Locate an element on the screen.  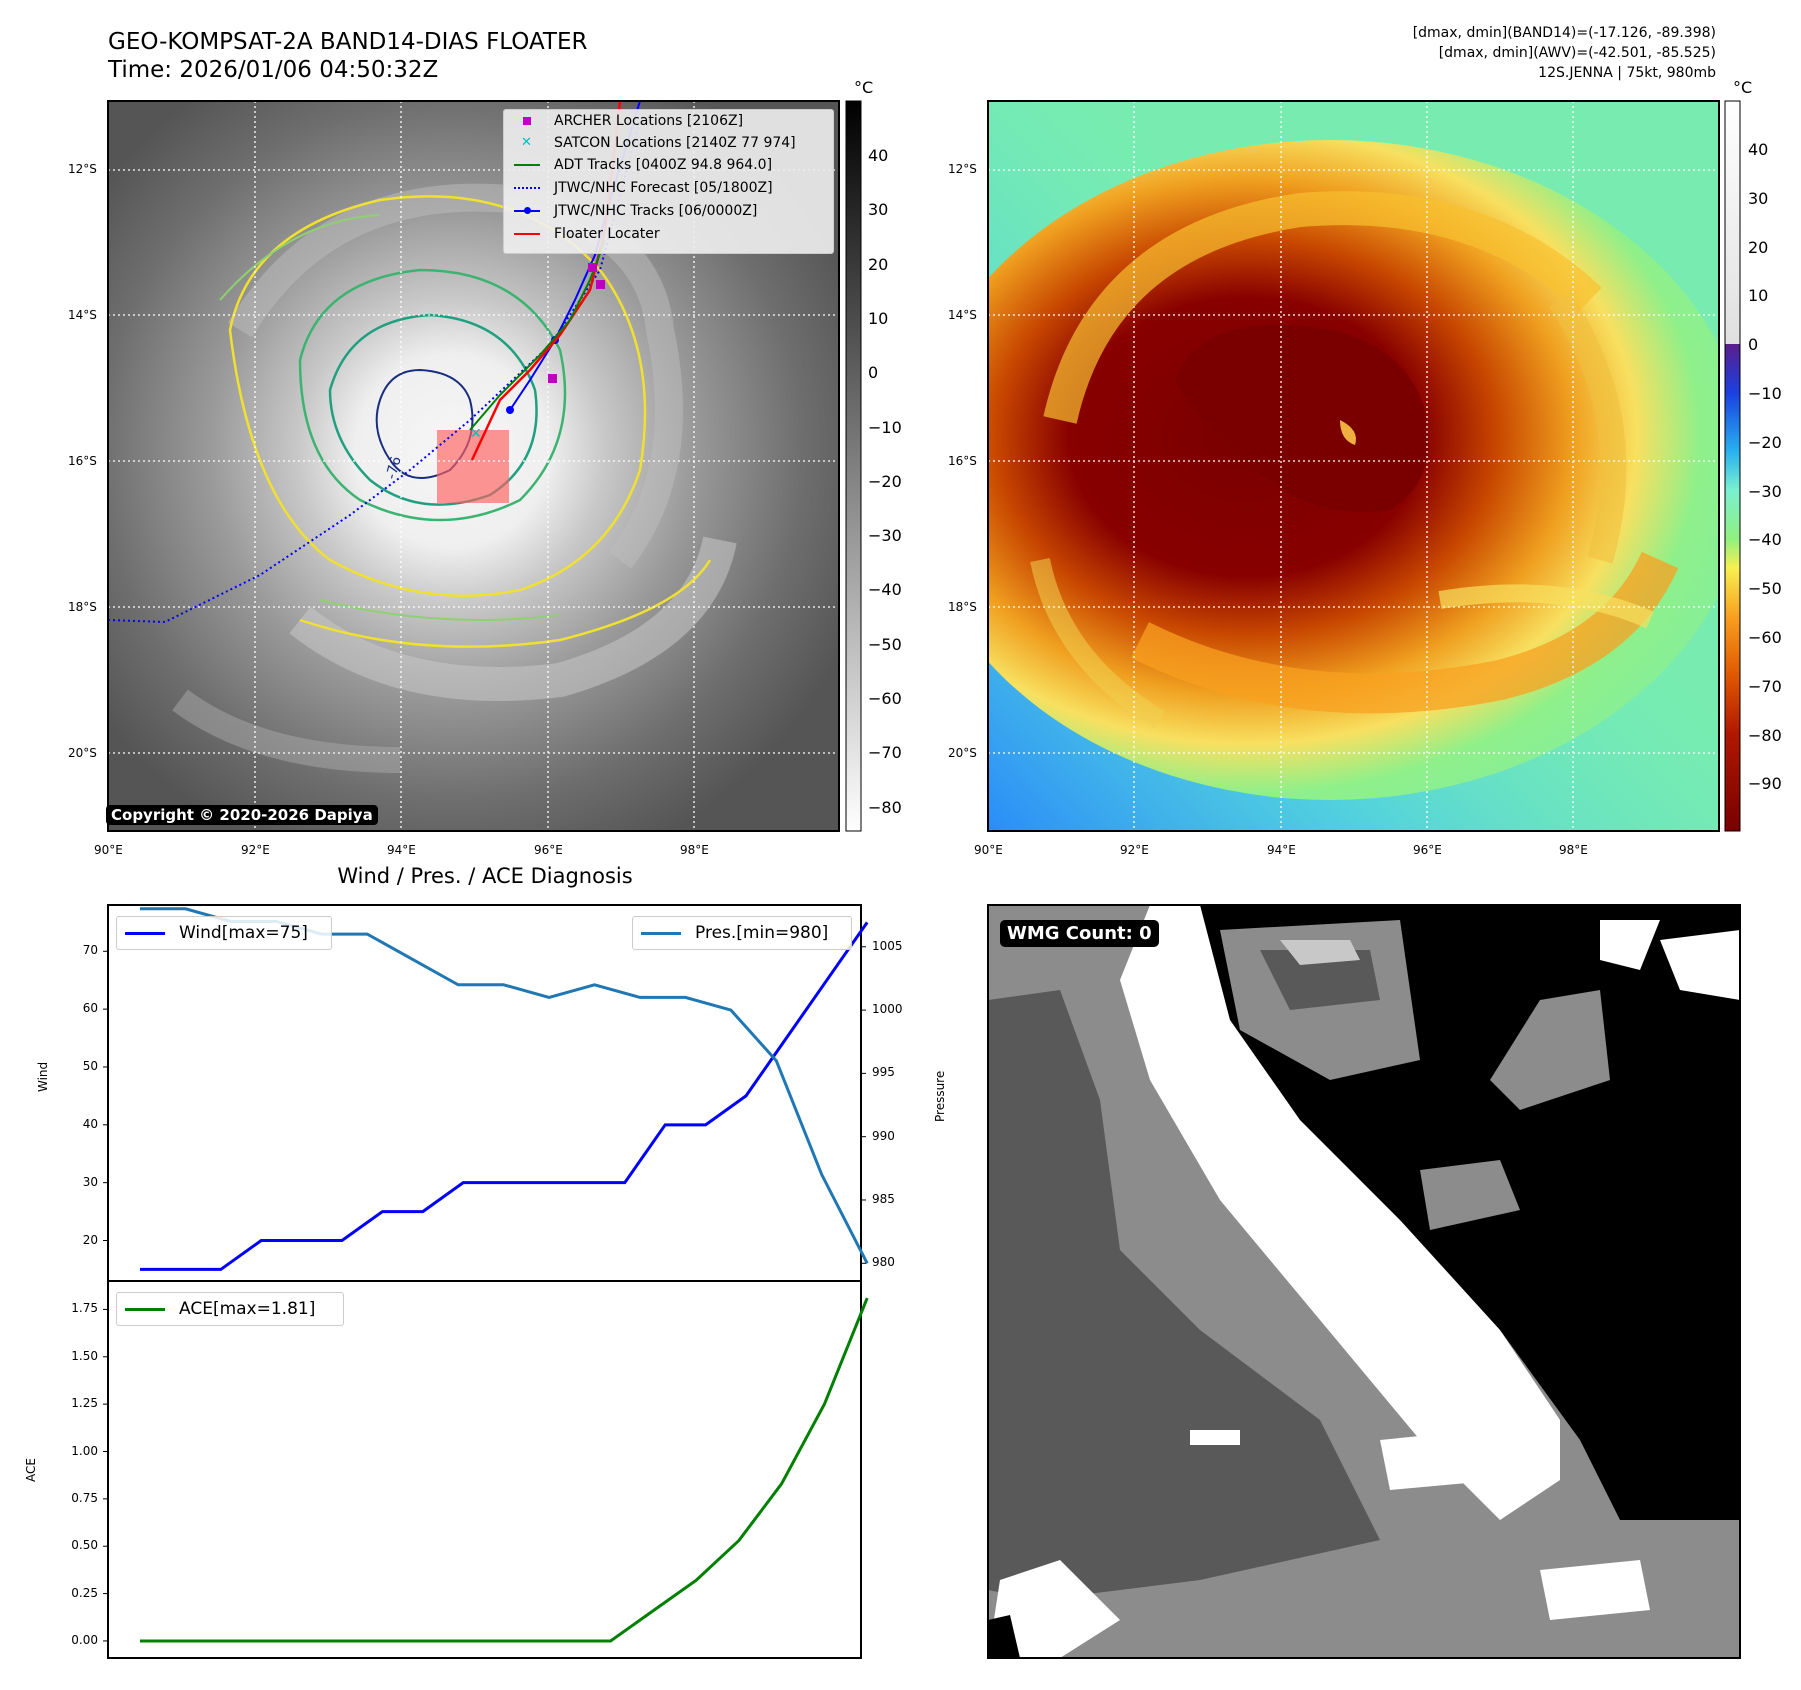
colorbar2-tick: 10 is located at coordinates (1758, 296).